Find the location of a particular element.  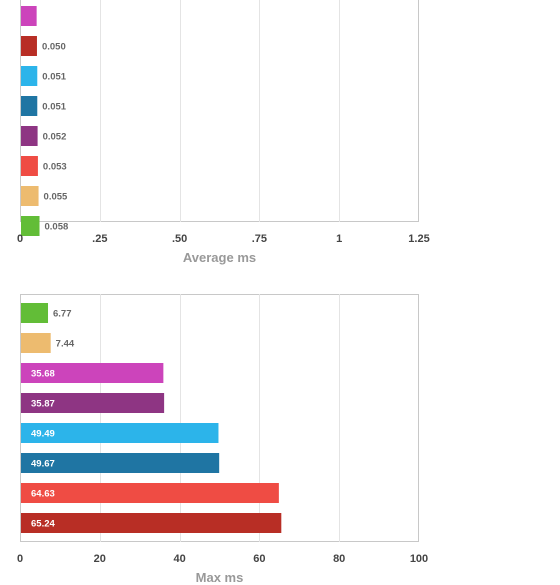

average-ms-bar-label: 0.052 is located at coordinates (55, 137).